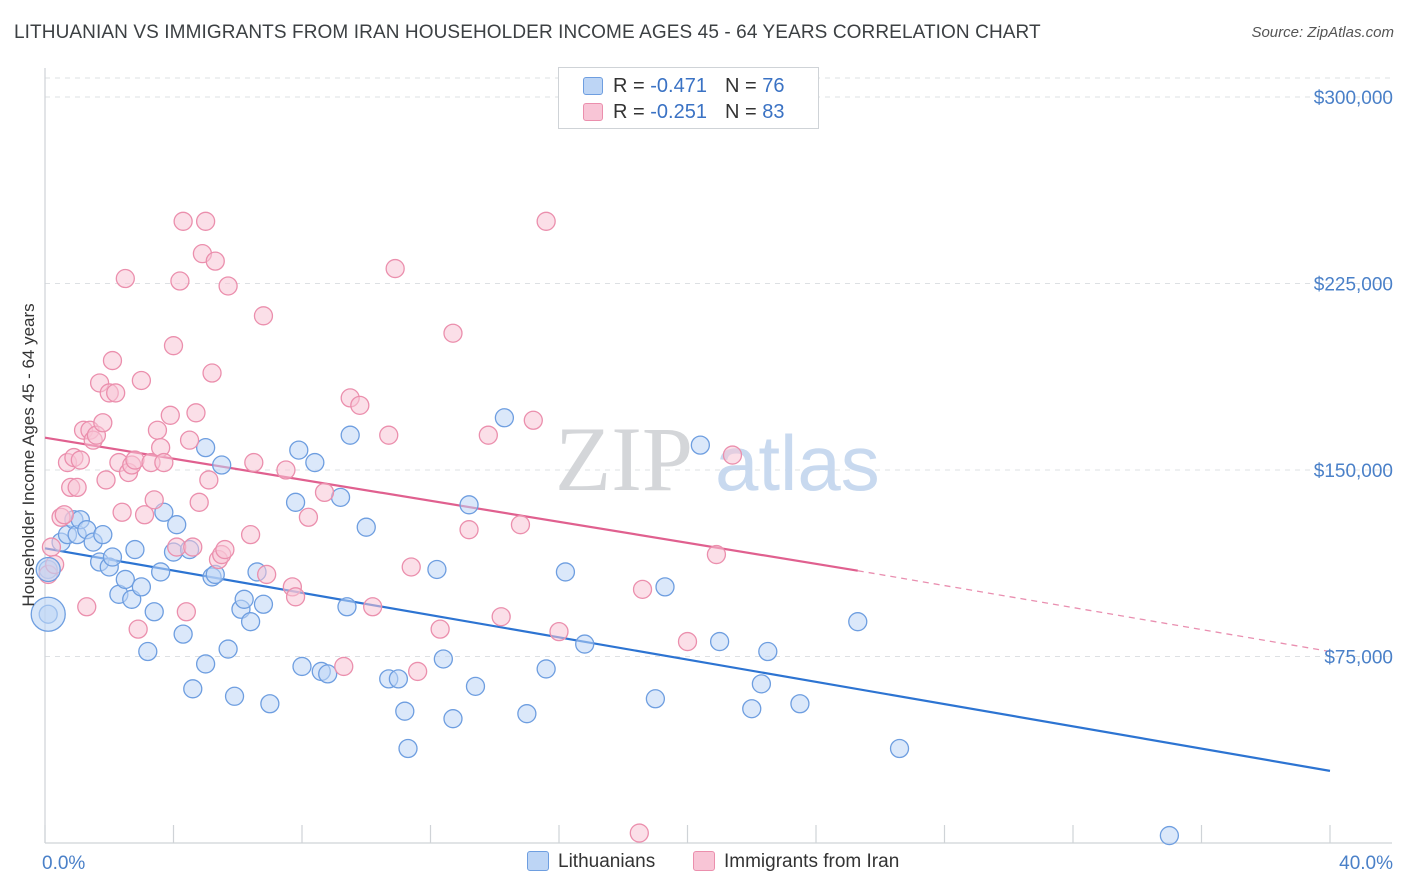 This screenshot has width=1406, height=892. Describe the element at coordinates (796, 862) in the screenshot. I see `bottom-legend-iran: Immigrants from Iran` at that location.